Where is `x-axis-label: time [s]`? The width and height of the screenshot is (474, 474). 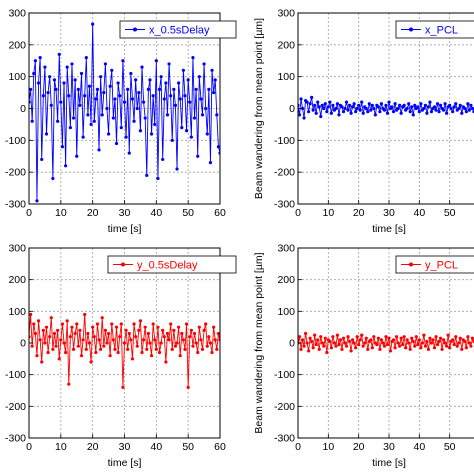
x-axis-label: time [s] is located at coordinates (389, 463).